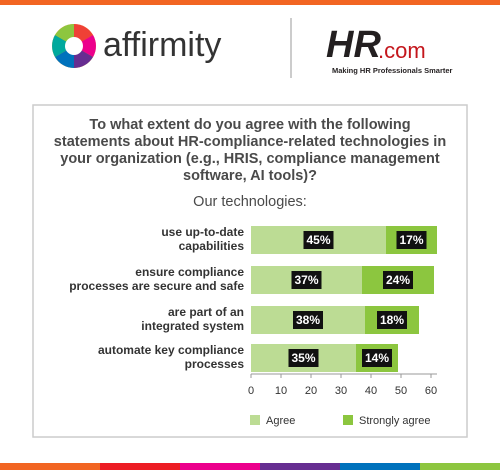 This screenshot has height=470, width=500. I want to click on value-label: 37%, so click(306, 280).